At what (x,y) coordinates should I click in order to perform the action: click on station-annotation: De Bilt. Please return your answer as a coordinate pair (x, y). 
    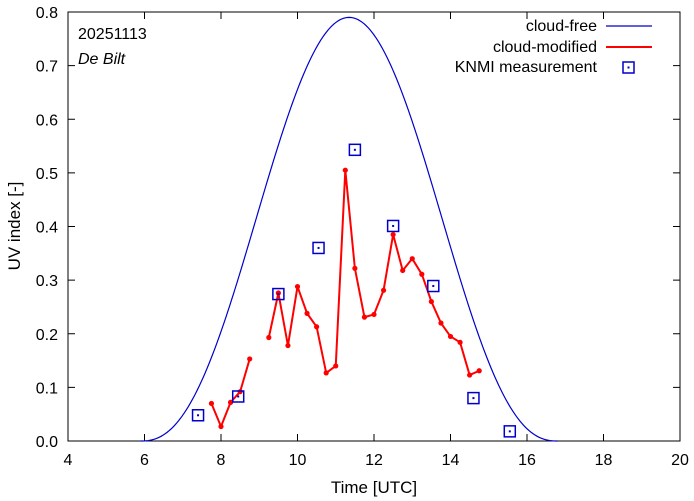
    Looking at the image, I should click on (102, 59).